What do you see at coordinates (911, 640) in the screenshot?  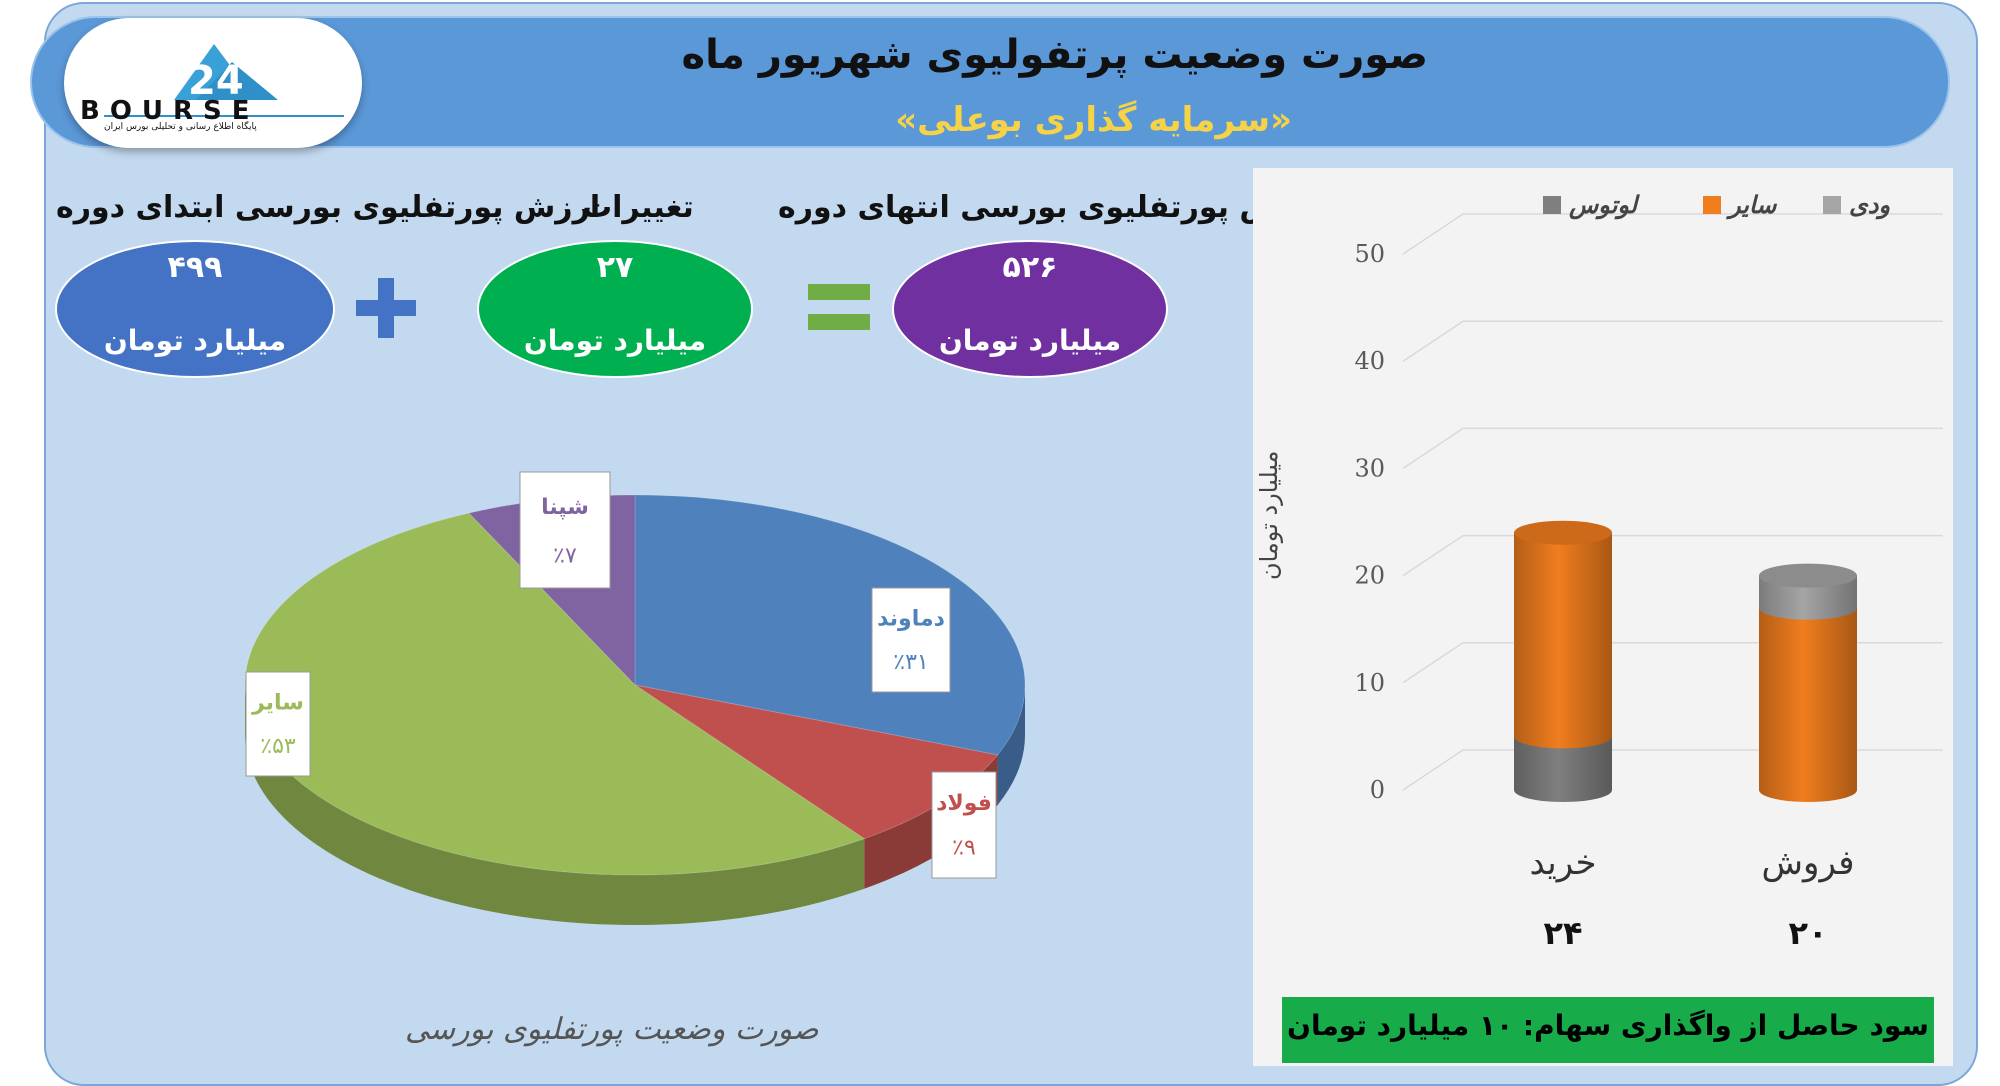 I see `pie-label-دماوند: دماوند ٪۳۱` at bounding box center [911, 640].